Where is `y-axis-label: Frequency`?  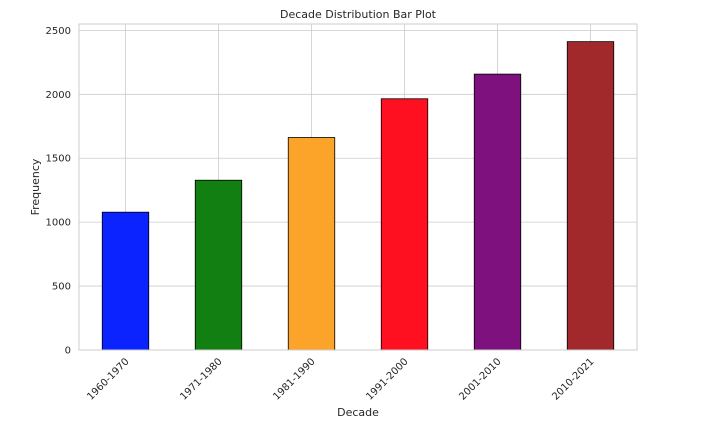
y-axis-label: Frequency is located at coordinates (35, 186).